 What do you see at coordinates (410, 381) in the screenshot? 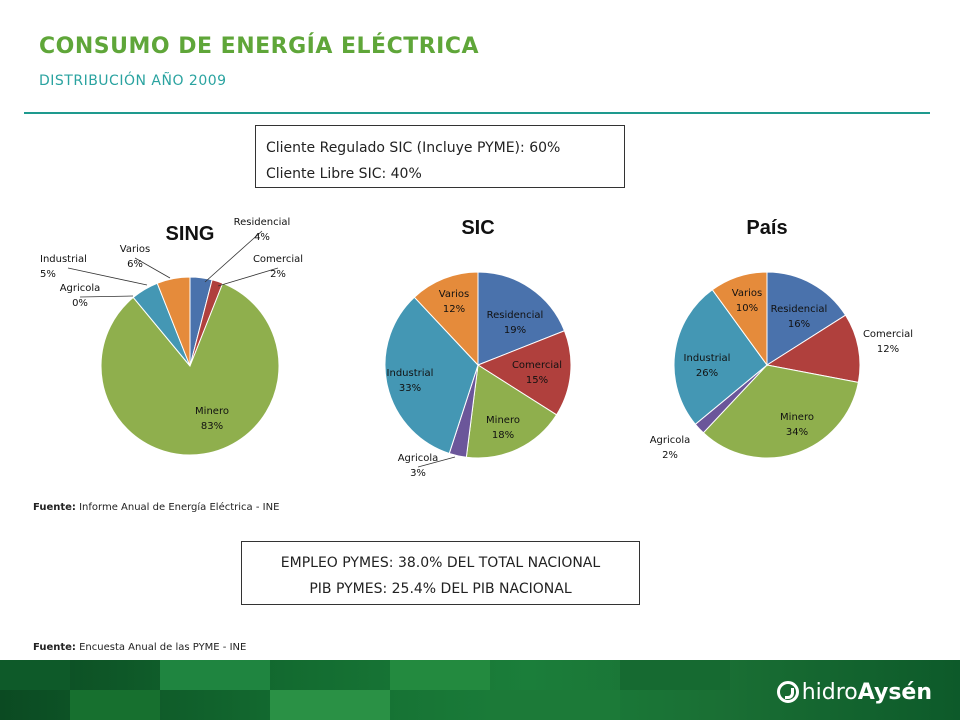
I see `slice-label-industrial: Industrial 33%` at bounding box center [410, 381].